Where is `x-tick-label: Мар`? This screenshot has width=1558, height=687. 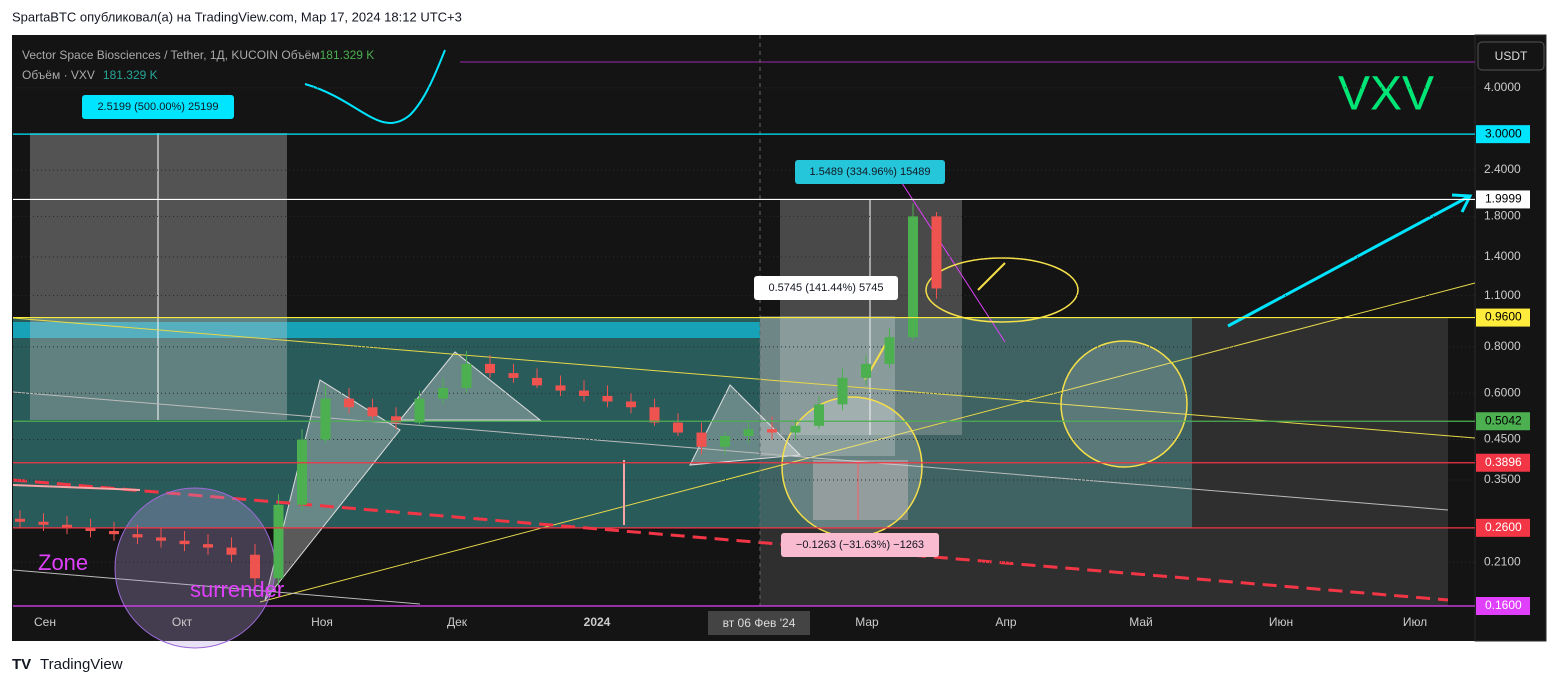
x-tick-label: Мар is located at coordinates (867, 622).